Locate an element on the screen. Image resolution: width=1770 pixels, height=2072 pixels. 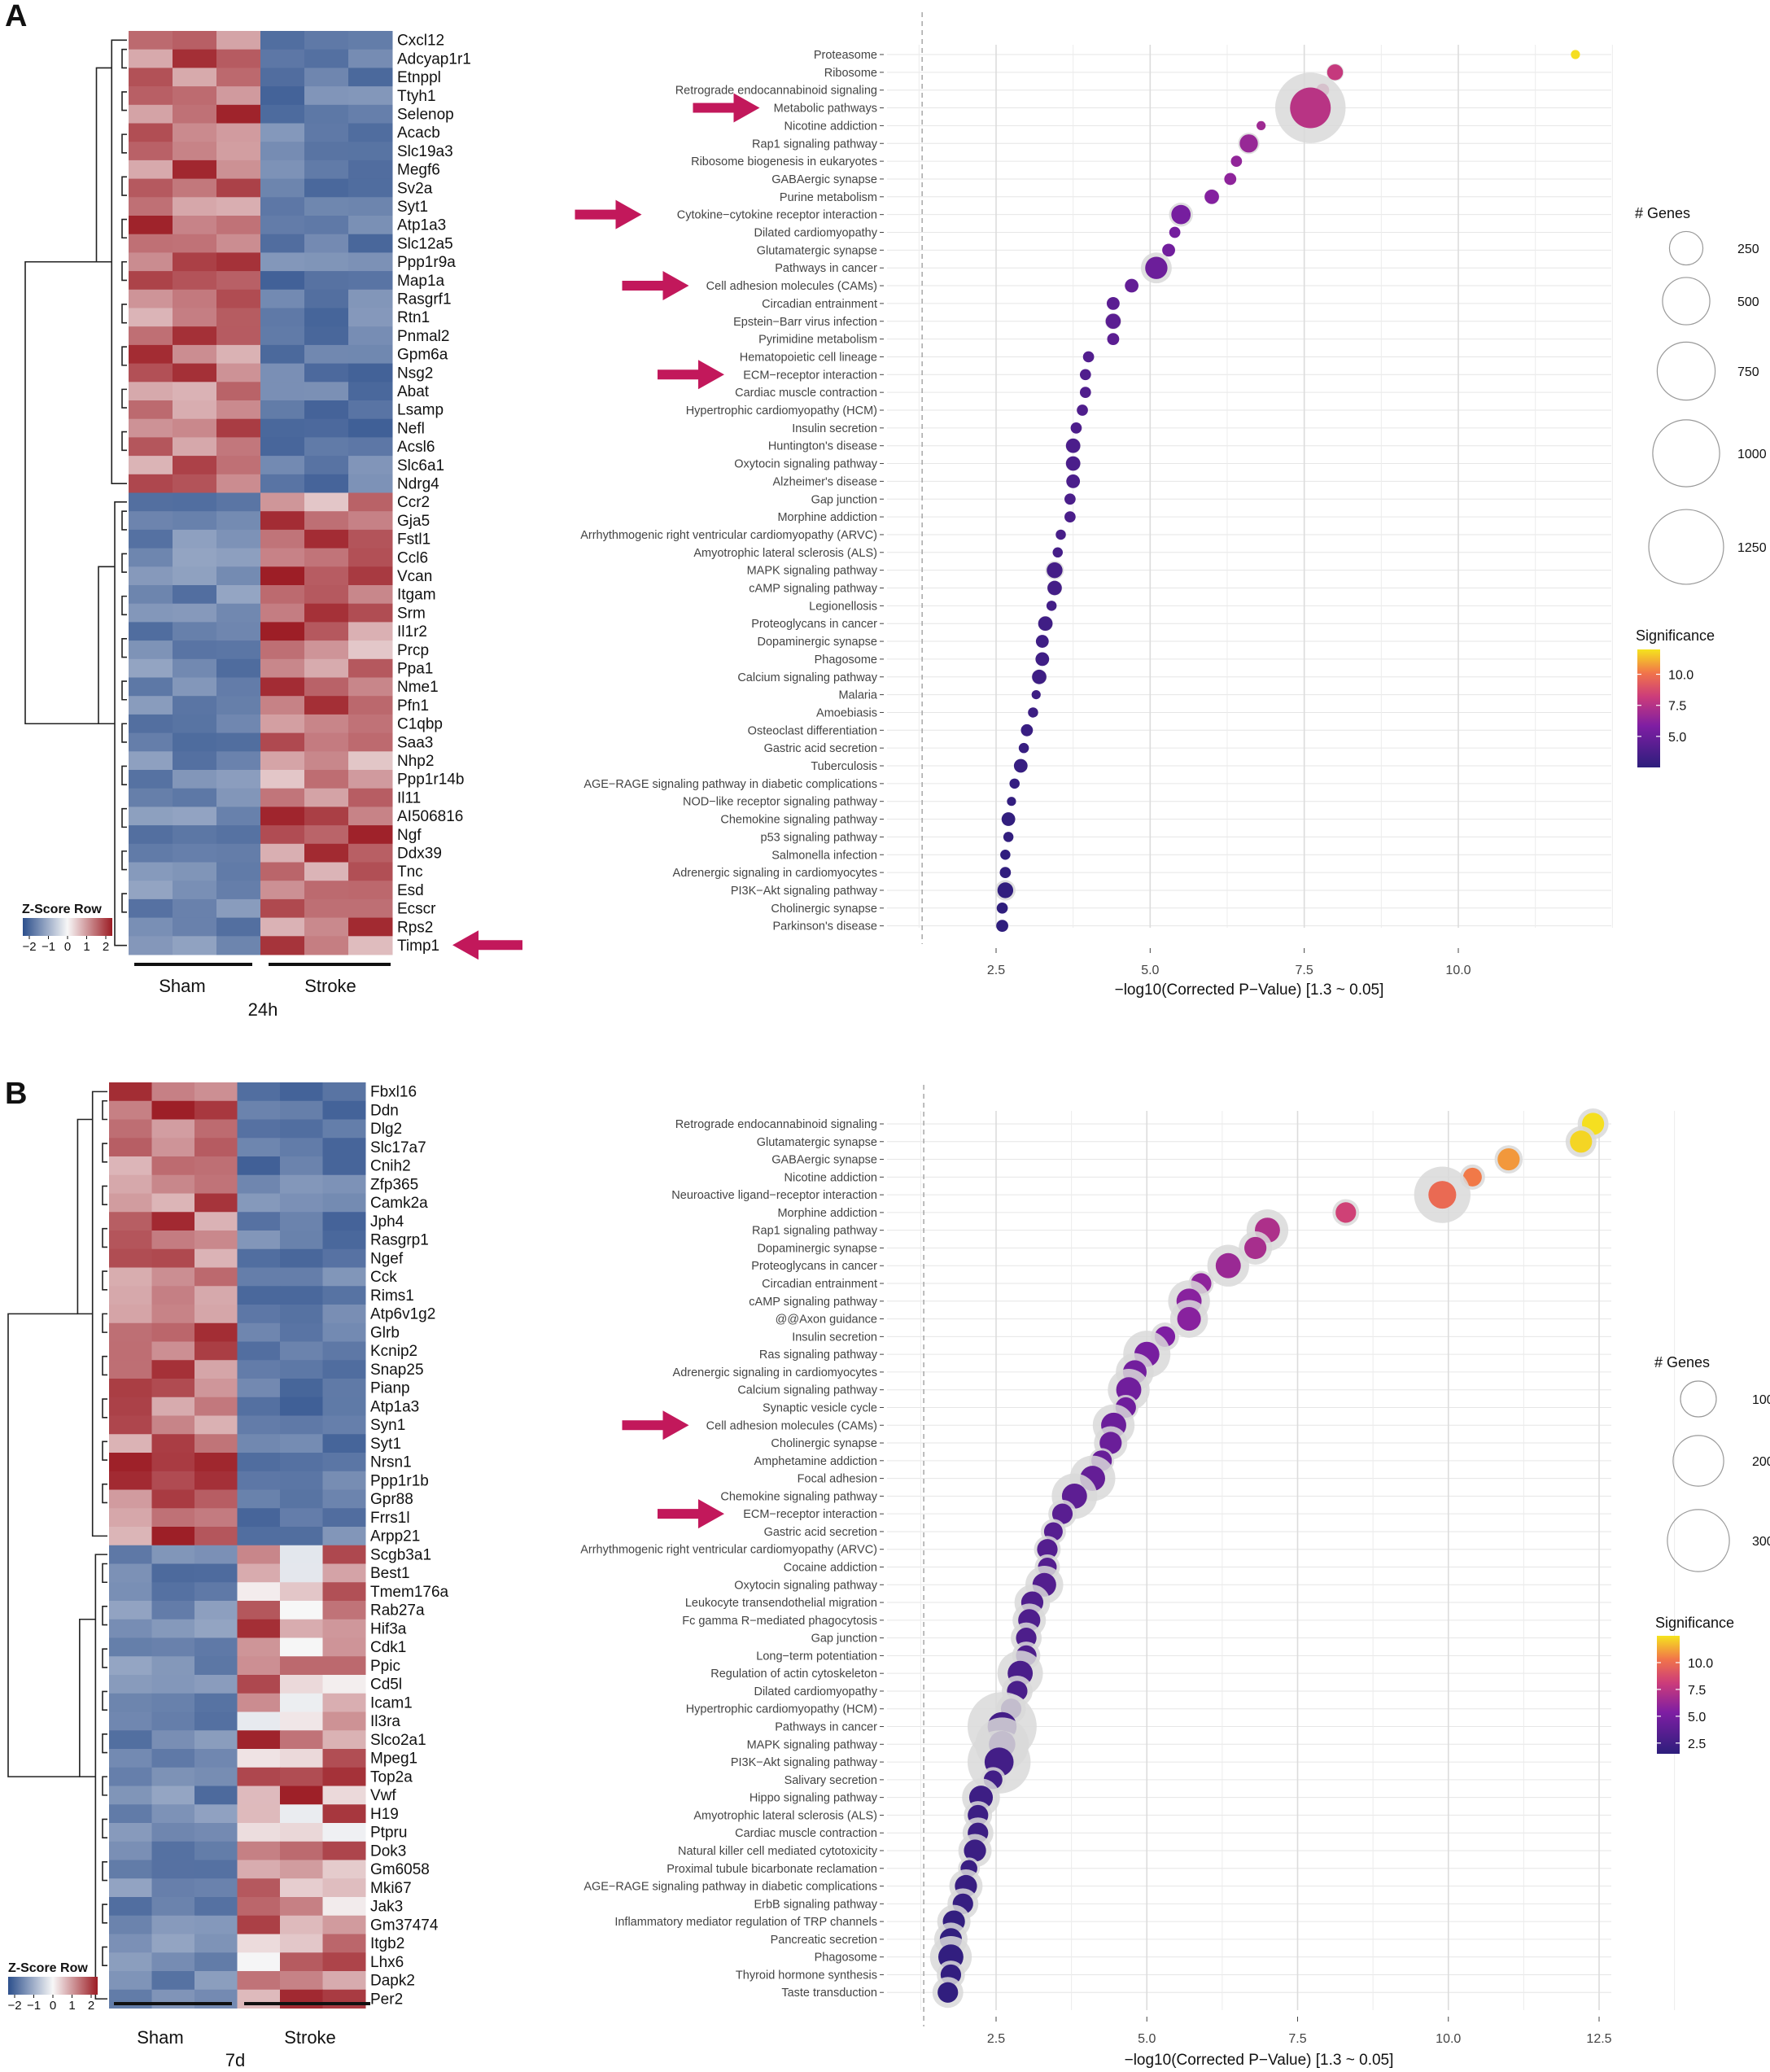
size-legend-label: 250 is located at coordinates (1748, 249).